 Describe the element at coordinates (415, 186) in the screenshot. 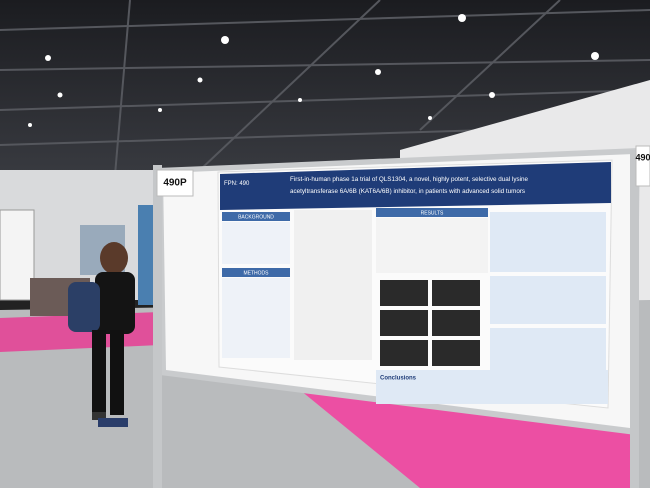

I see `poster-header` at that location.